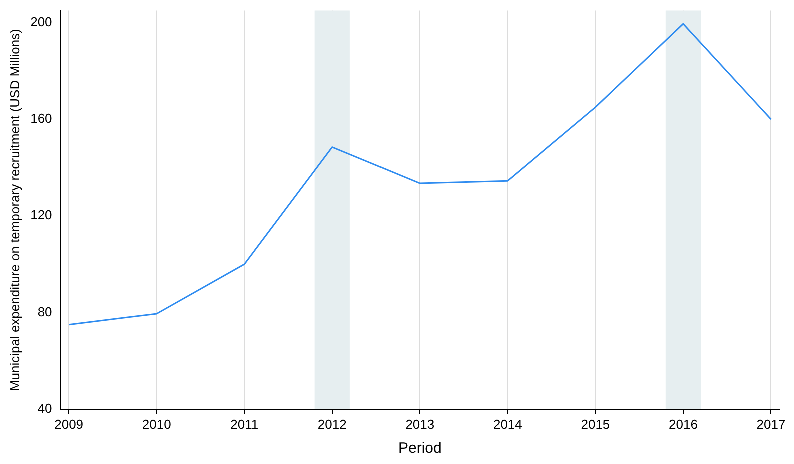 This screenshot has width=794, height=464. Describe the element at coordinates (244, 424) in the screenshot. I see `x-tick-label: 2011` at that location.